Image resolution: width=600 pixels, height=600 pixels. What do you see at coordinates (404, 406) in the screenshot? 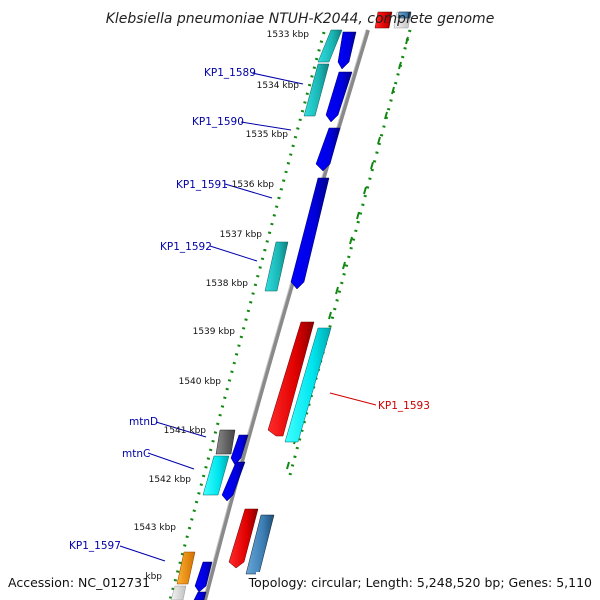
I see `gene-label-kp1-1593: KP1_1593` at bounding box center [404, 406].